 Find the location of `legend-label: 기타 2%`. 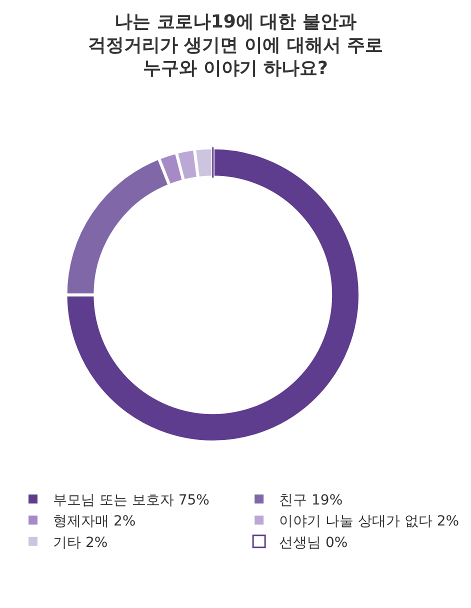

legend-label: 기타 2% is located at coordinates (80, 542).